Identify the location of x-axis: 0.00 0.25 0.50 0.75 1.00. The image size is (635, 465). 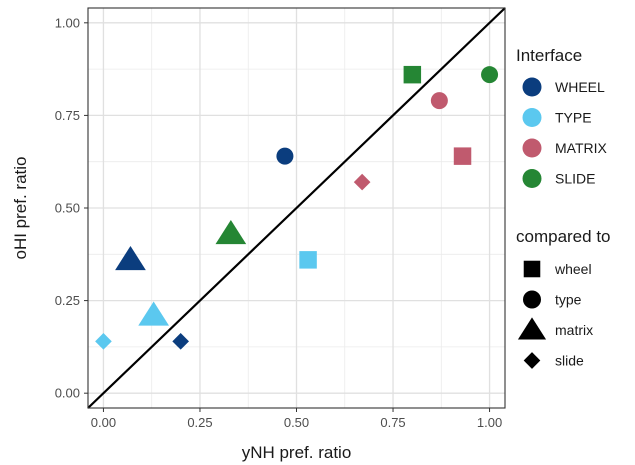
(296, 419).